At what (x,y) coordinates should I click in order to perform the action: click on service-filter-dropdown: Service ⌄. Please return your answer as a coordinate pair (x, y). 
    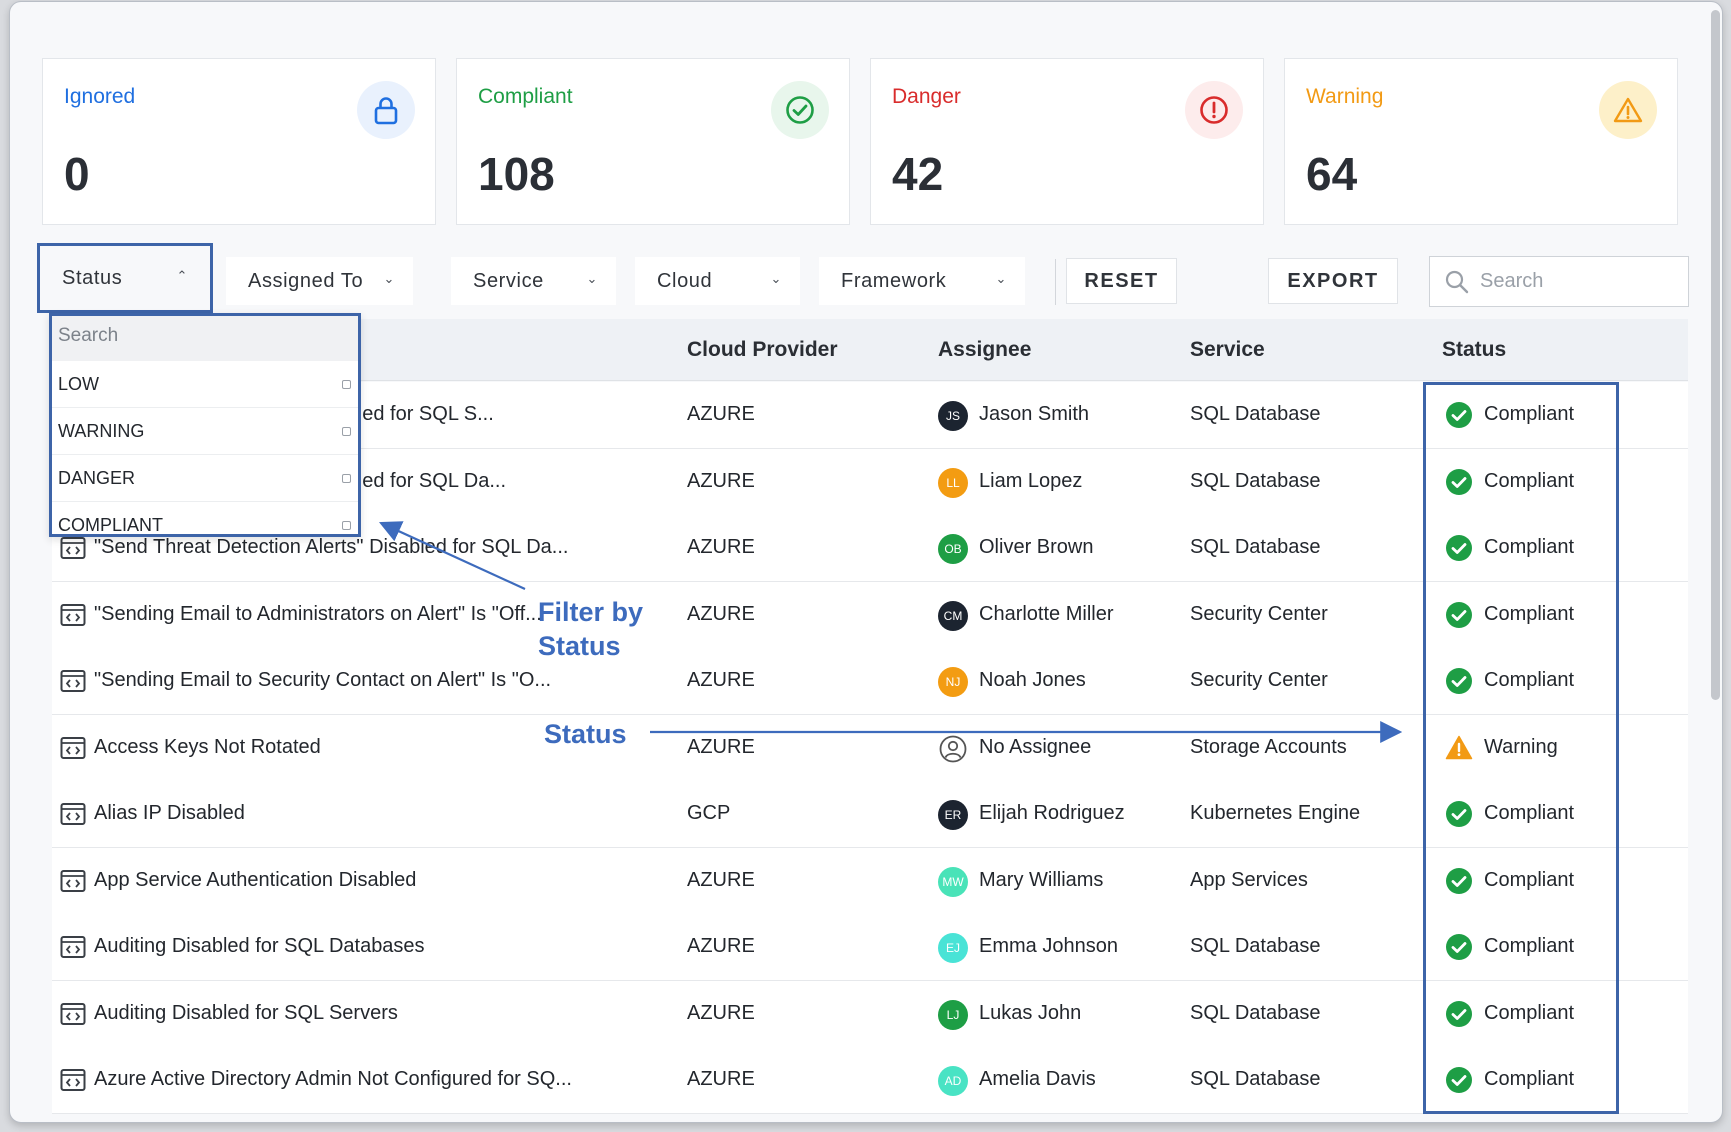
    Looking at the image, I should click on (533, 281).